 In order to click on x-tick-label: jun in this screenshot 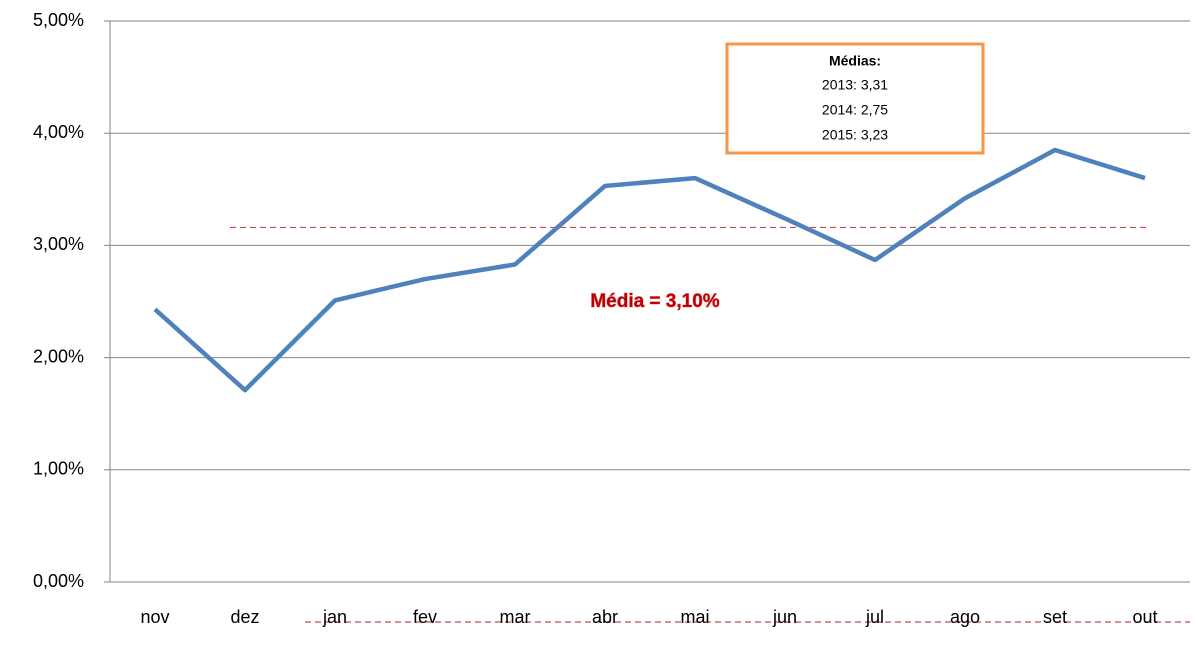, I will do `click(784, 617)`.